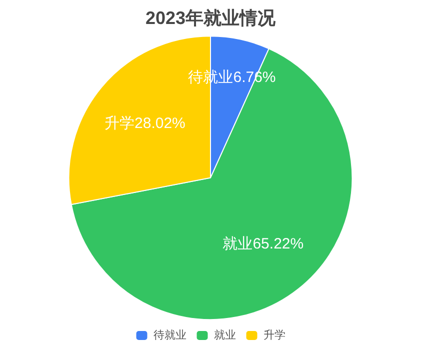 The height and width of the screenshot is (351, 421). Describe the element at coordinates (263, 244) in the screenshot. I see `data-label: 就业65.22%` at that location.